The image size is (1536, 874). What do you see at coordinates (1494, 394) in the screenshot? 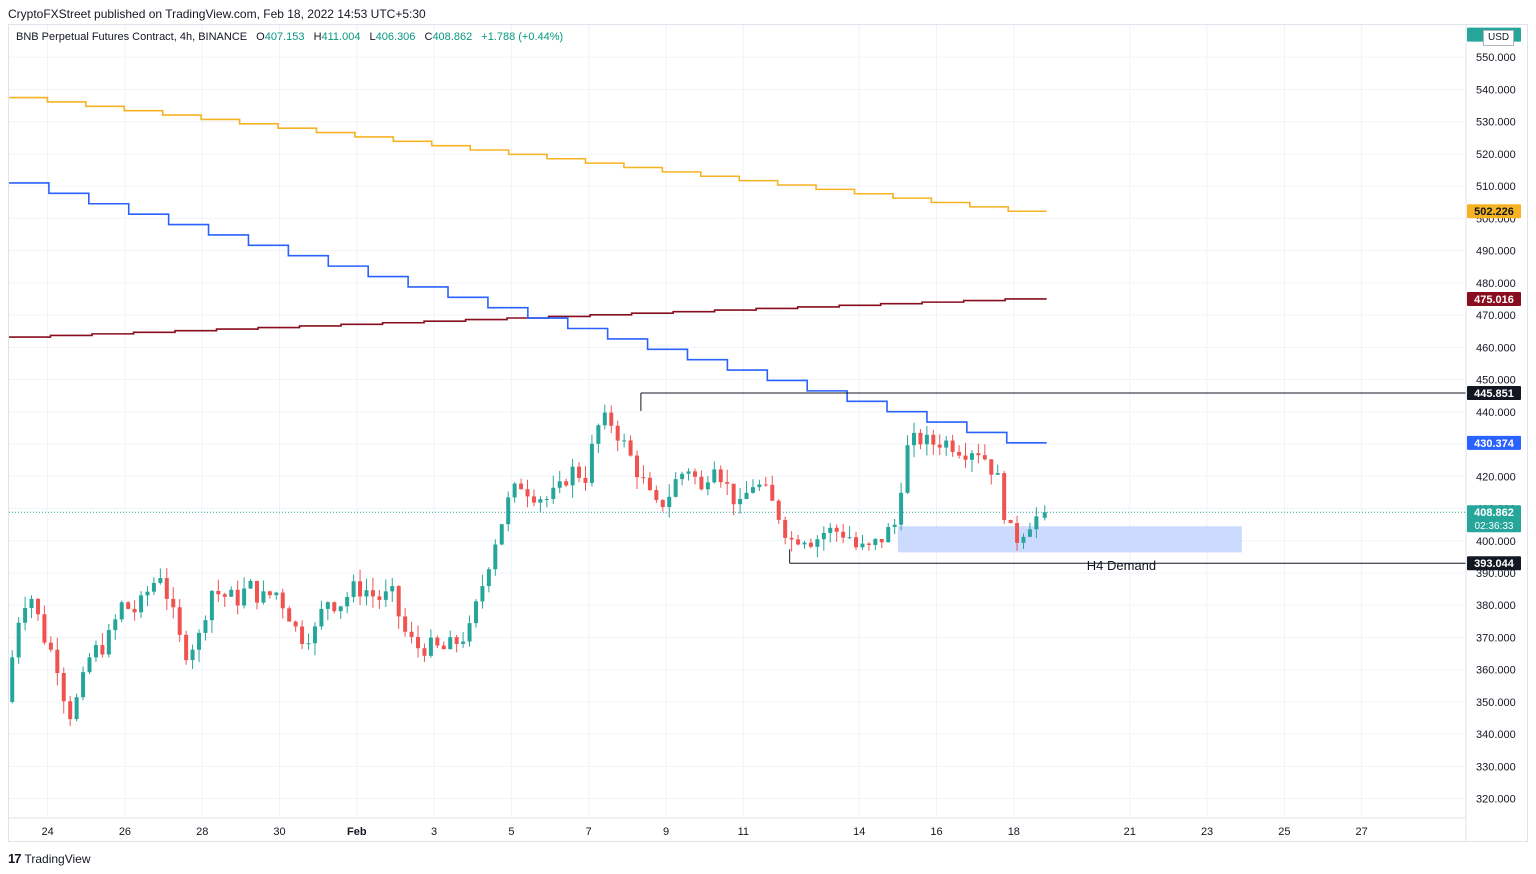
I see `tag-swing-high: 445.851` at bounding box center [1494, 394].